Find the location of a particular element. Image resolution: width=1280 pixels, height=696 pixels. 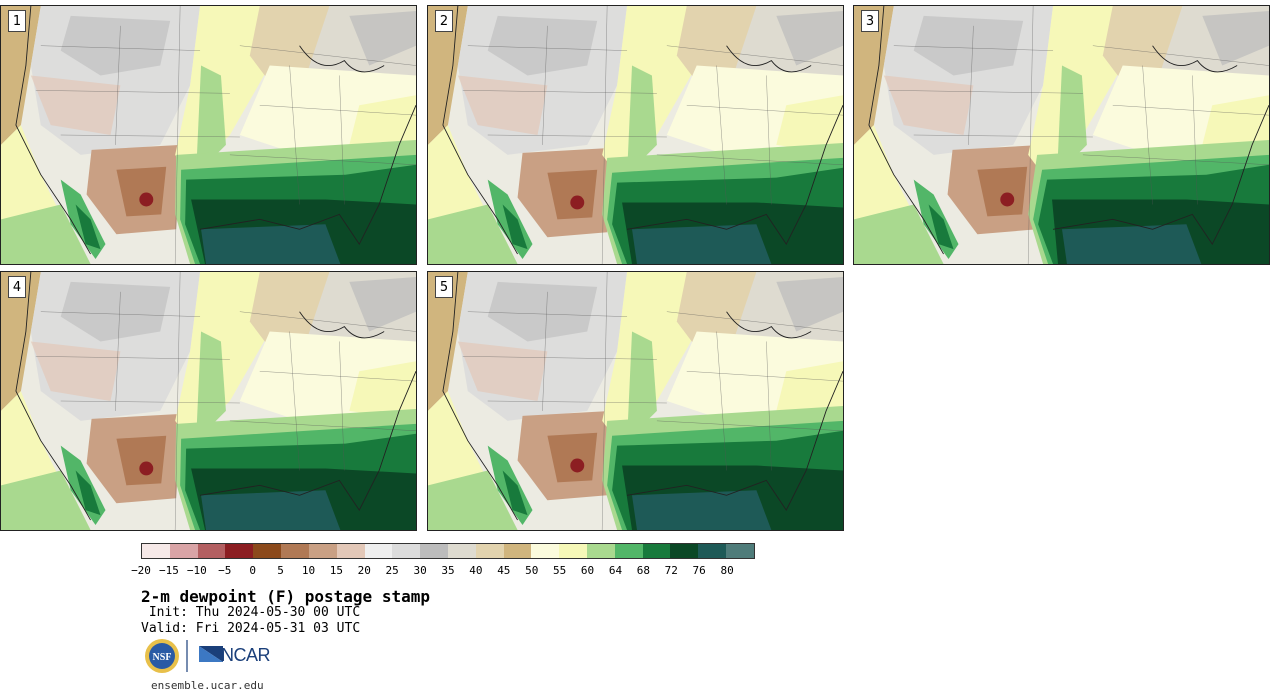

svg-text: NSF is located at coordinates (162, 657).